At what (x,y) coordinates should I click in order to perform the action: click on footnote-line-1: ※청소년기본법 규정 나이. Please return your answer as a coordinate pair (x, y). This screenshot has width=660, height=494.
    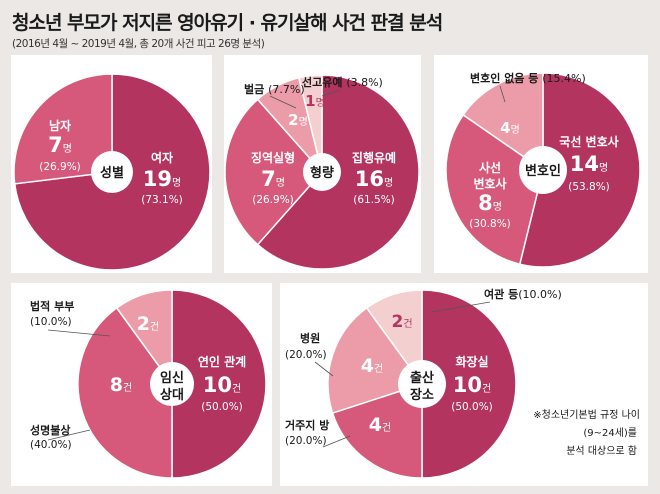
    Looking at the image, I should click on (586, 415).